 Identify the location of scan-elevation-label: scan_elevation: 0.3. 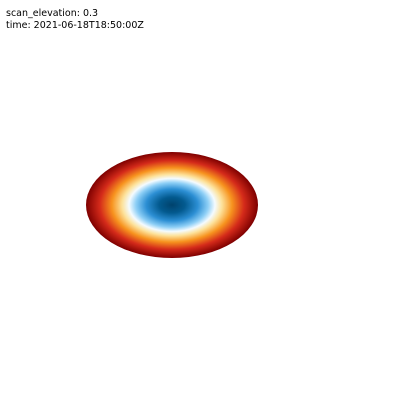
(52, 13).